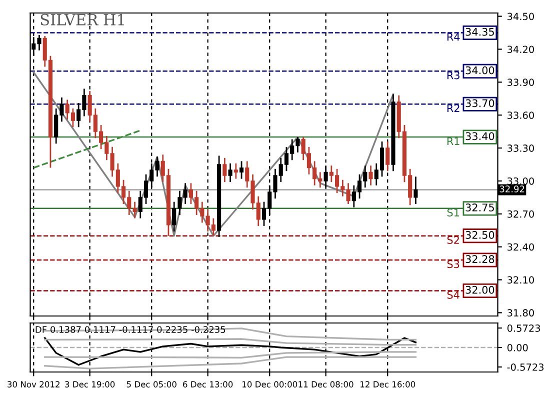 The height and width of the screenshot is (400, 550). What do you see at coordinates (521, 247) in the screenshot?
I see `y-tick-label: 32.40` at bounding box center [521, 247].